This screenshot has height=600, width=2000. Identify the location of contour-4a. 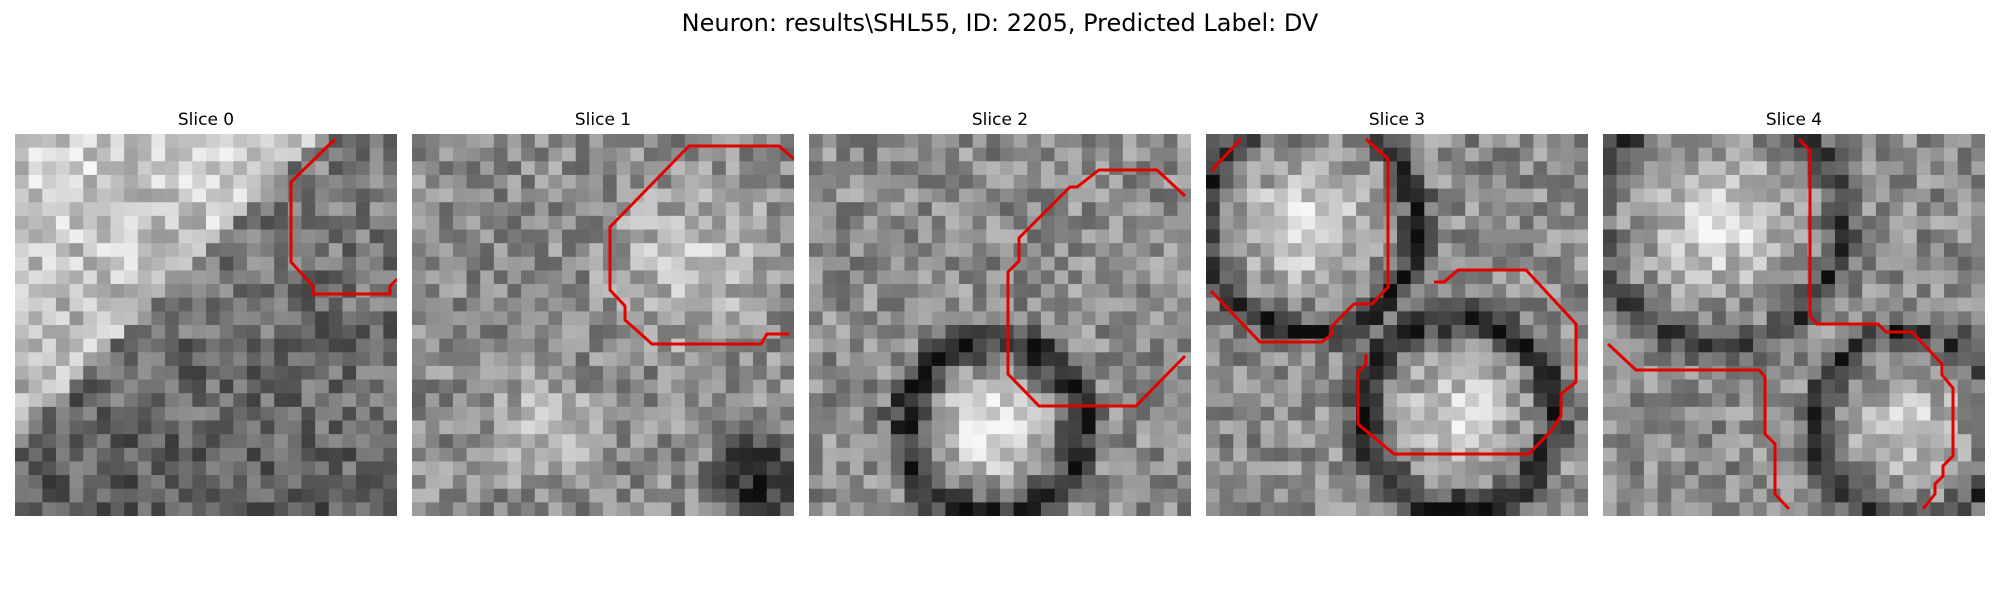
(1876, 323).